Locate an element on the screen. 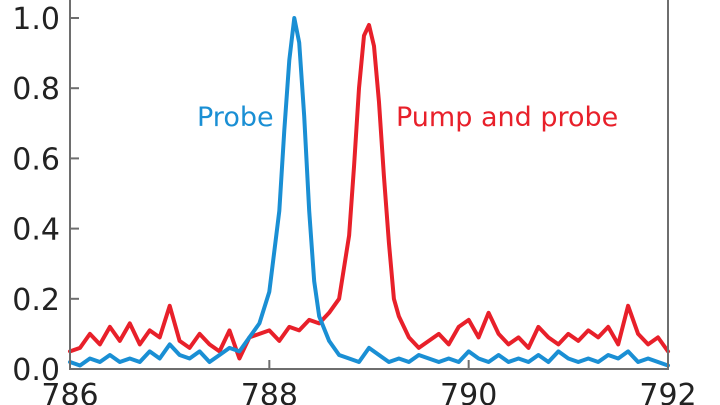  x-tick-label: 788 is located at coordinates (269, 391).